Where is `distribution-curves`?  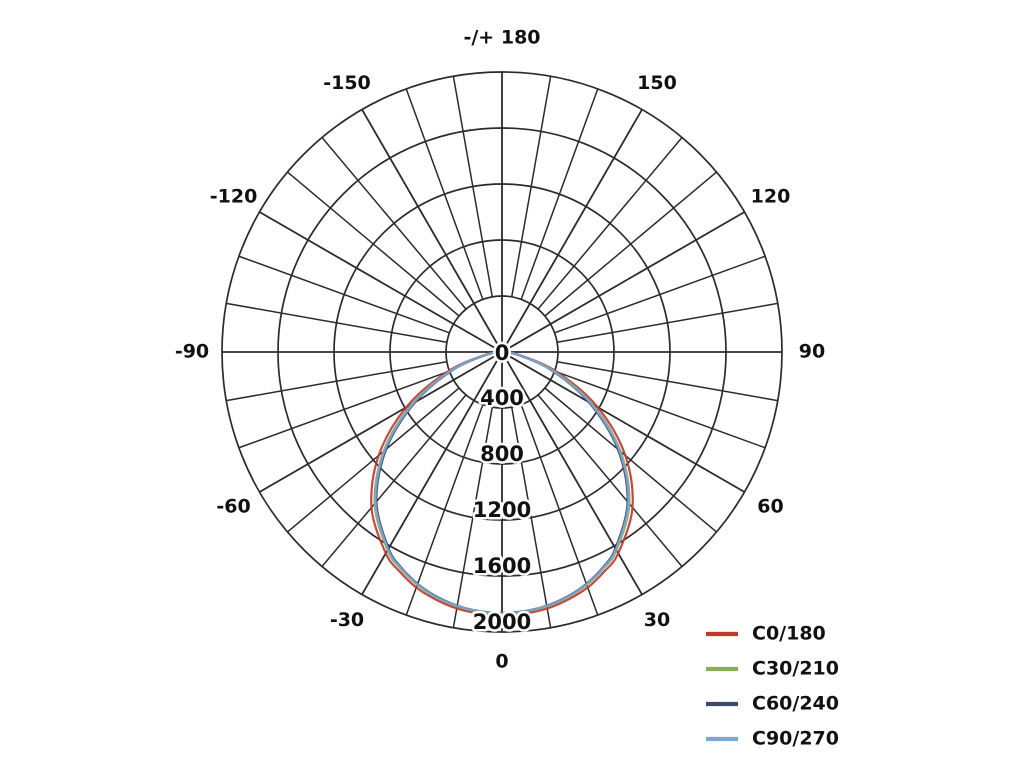 distribution-curves is located at coordinates (502, 483).